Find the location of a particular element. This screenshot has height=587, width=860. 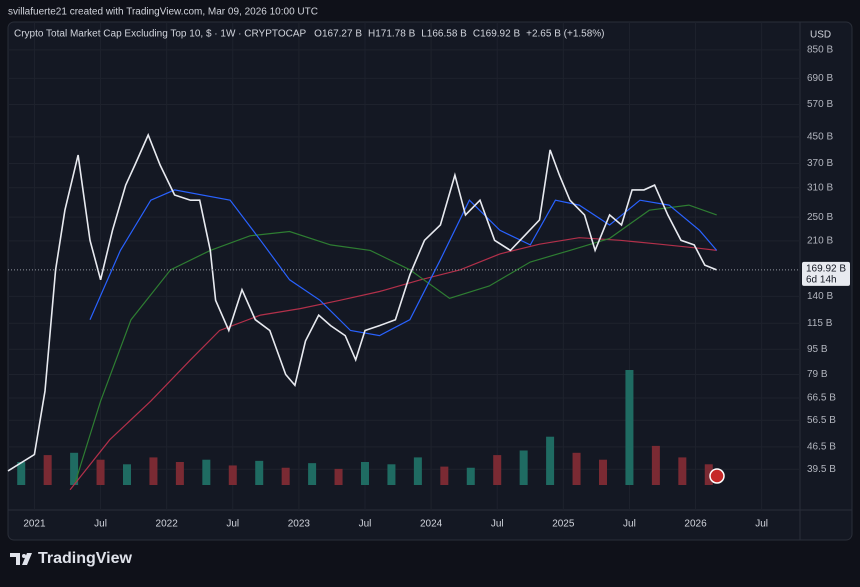

y-tick-label: 115 B is located at coordinates (820, 323).